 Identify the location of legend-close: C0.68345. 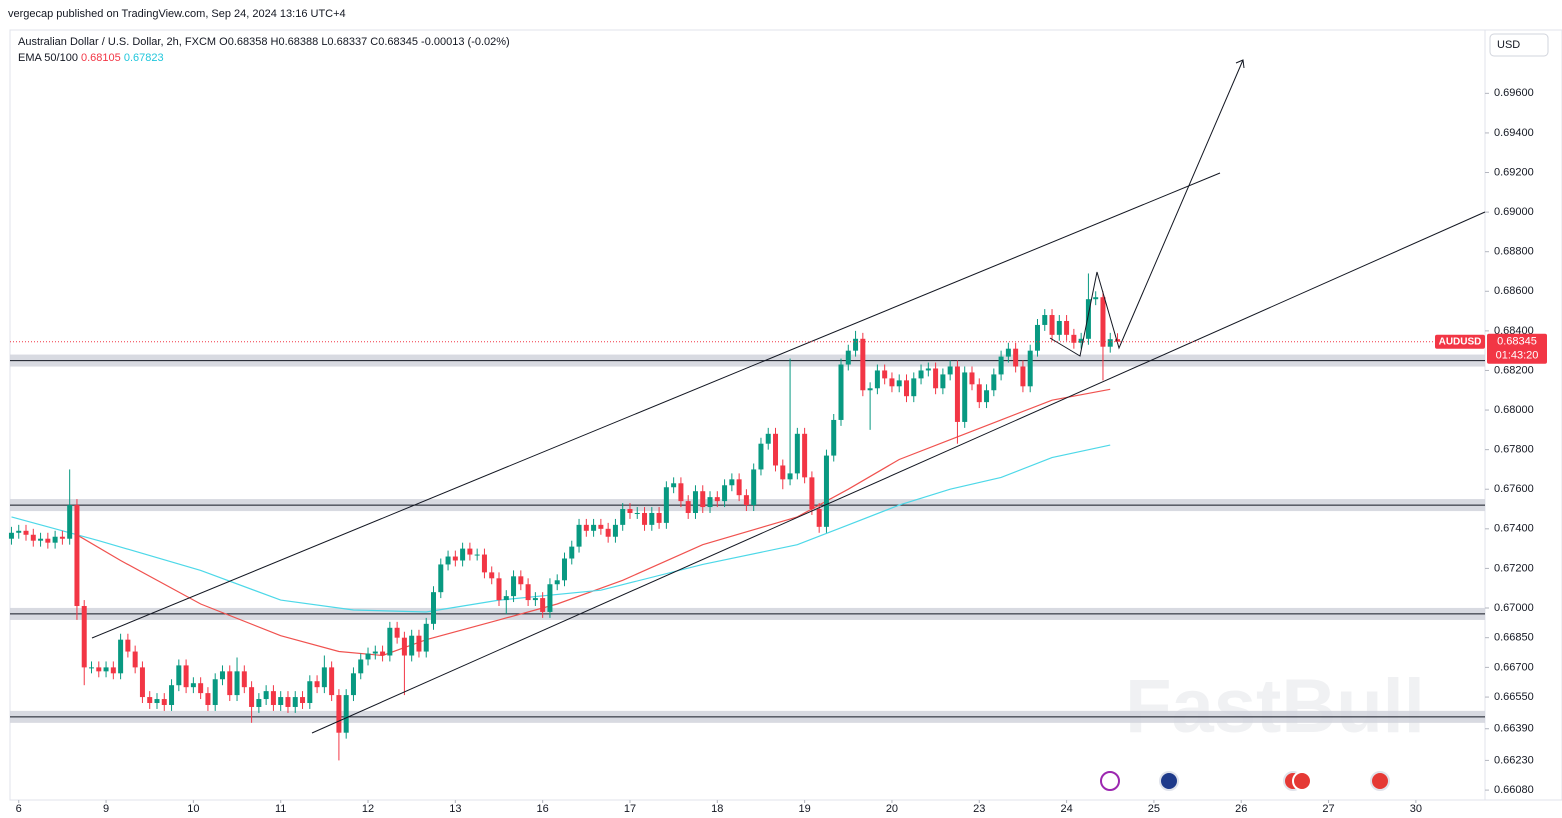
(394, 42).